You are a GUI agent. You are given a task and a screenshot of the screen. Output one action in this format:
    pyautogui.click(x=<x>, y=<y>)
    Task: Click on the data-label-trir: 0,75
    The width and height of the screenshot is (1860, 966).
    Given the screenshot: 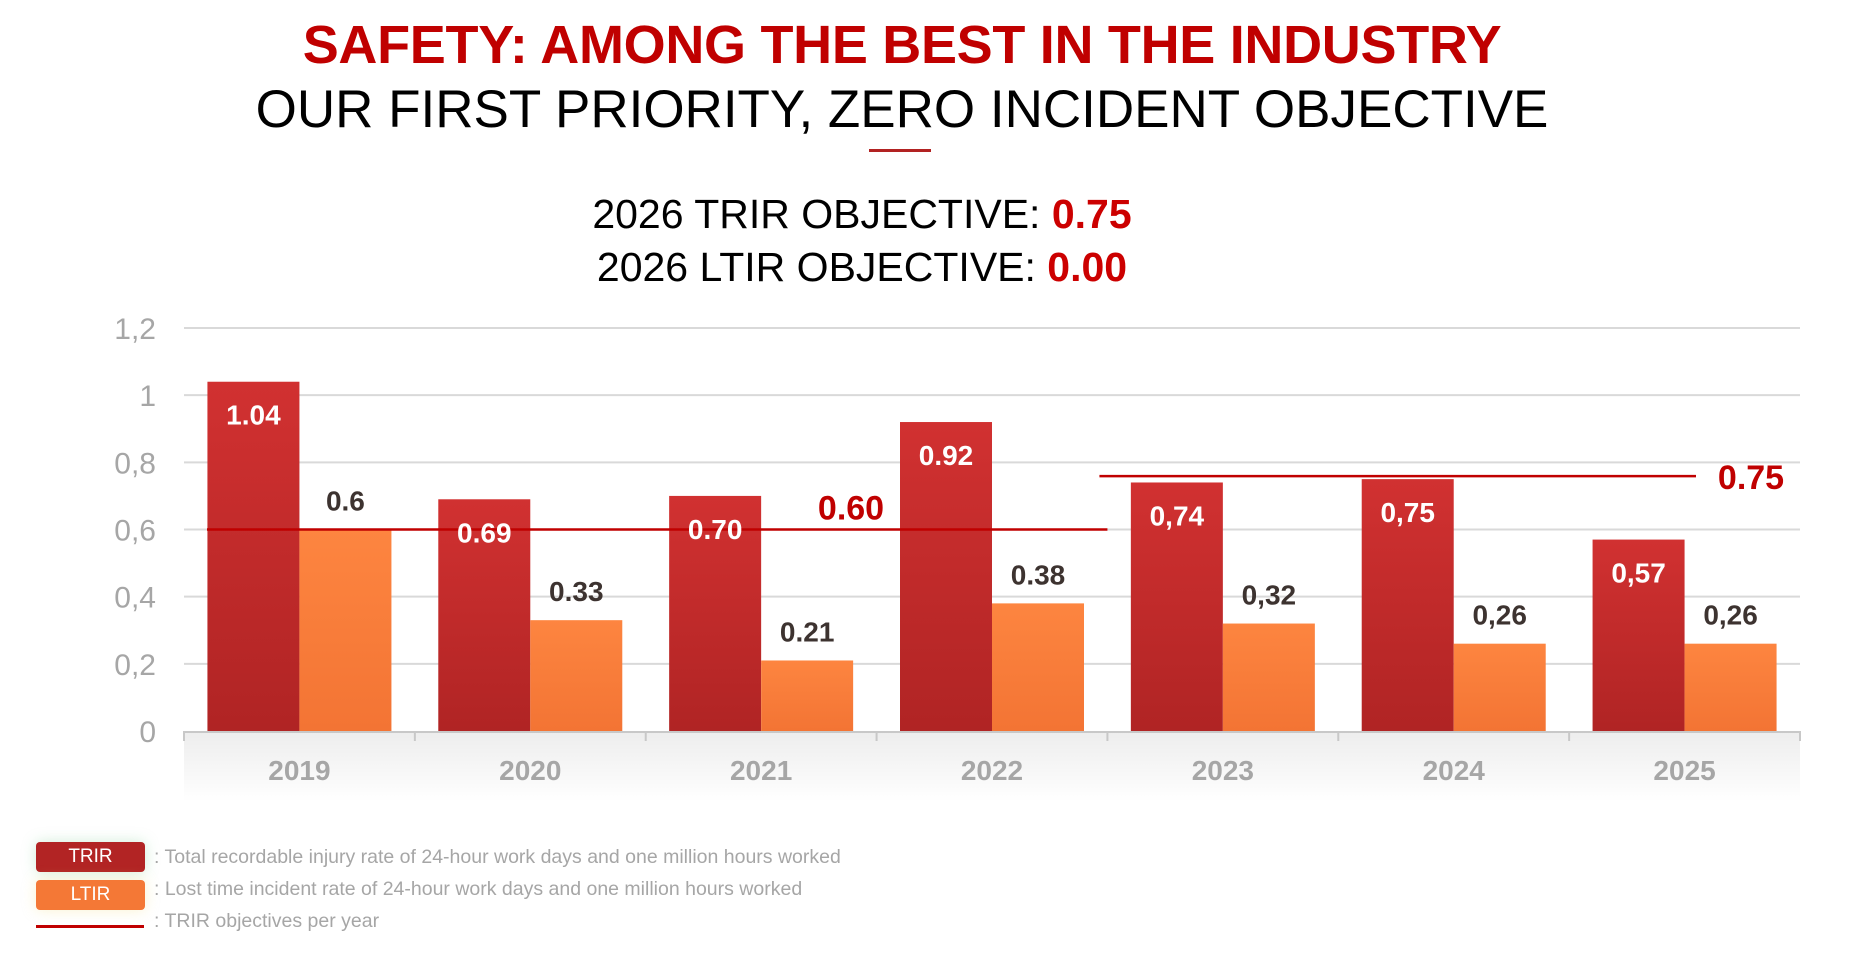 What is the action you would take?
    pyautogui.click(x=1407, y=512)
    